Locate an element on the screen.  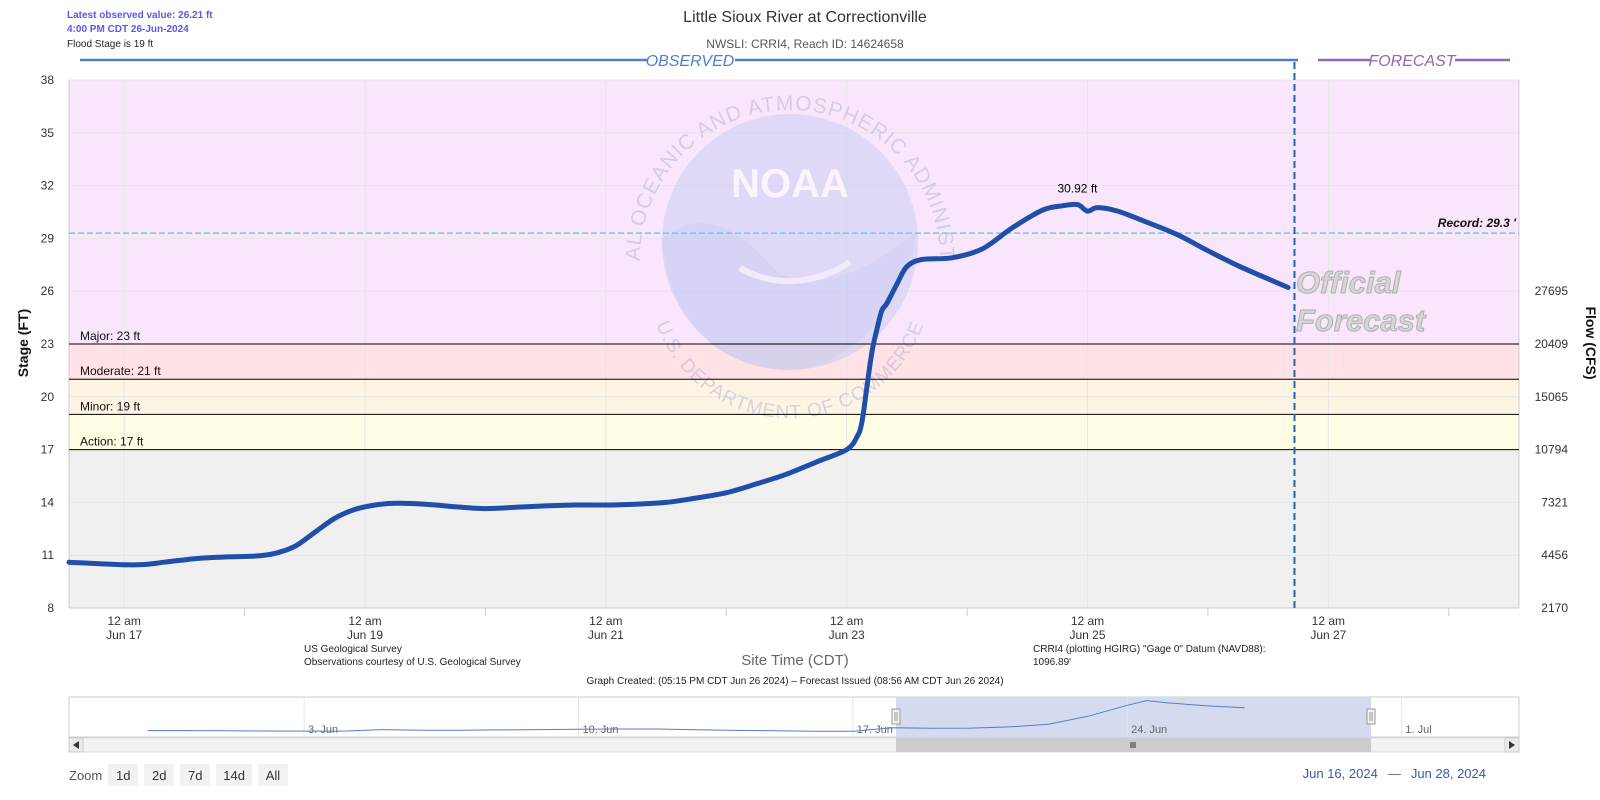
scroll-left-button is located at coordinates (76, 745).